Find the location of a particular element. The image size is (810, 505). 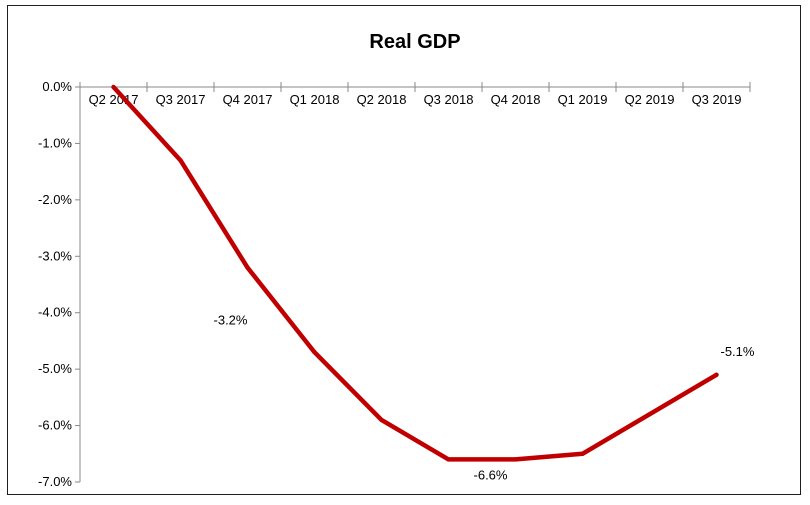

x-tick-label: Q1 2018 is located at coordinates (315, 99).